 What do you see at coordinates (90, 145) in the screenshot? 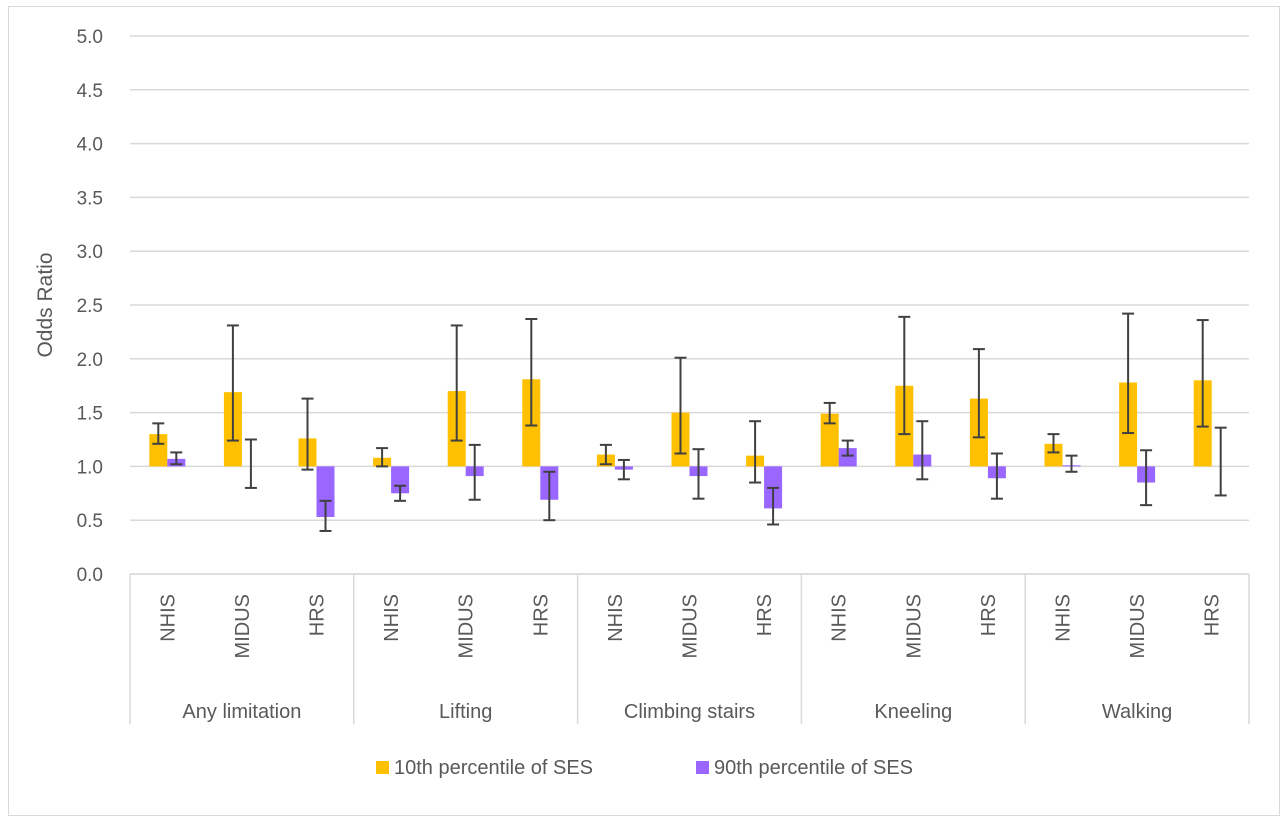
I see `y-tick-label: 4.0` at bounding box center [90, 145].